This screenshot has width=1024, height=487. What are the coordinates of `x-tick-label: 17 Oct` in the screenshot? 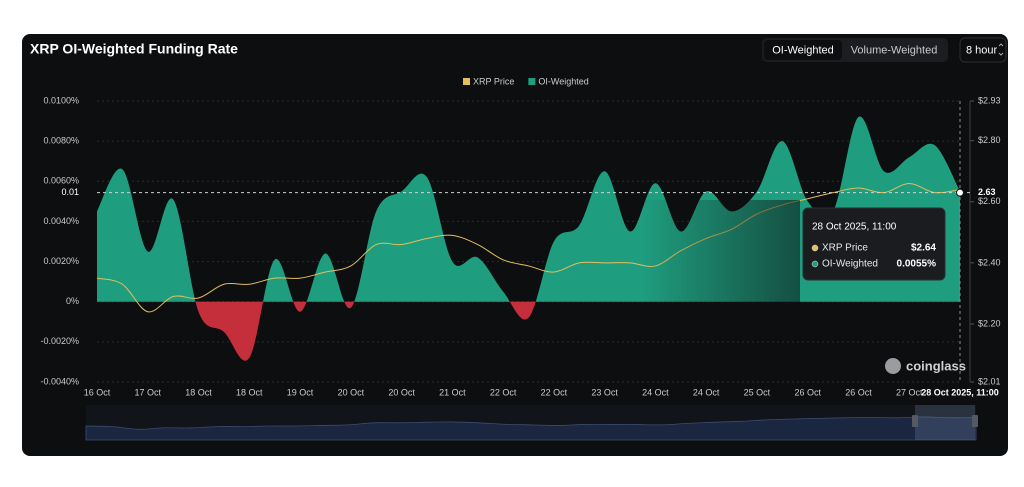 It's located at (148, 392).